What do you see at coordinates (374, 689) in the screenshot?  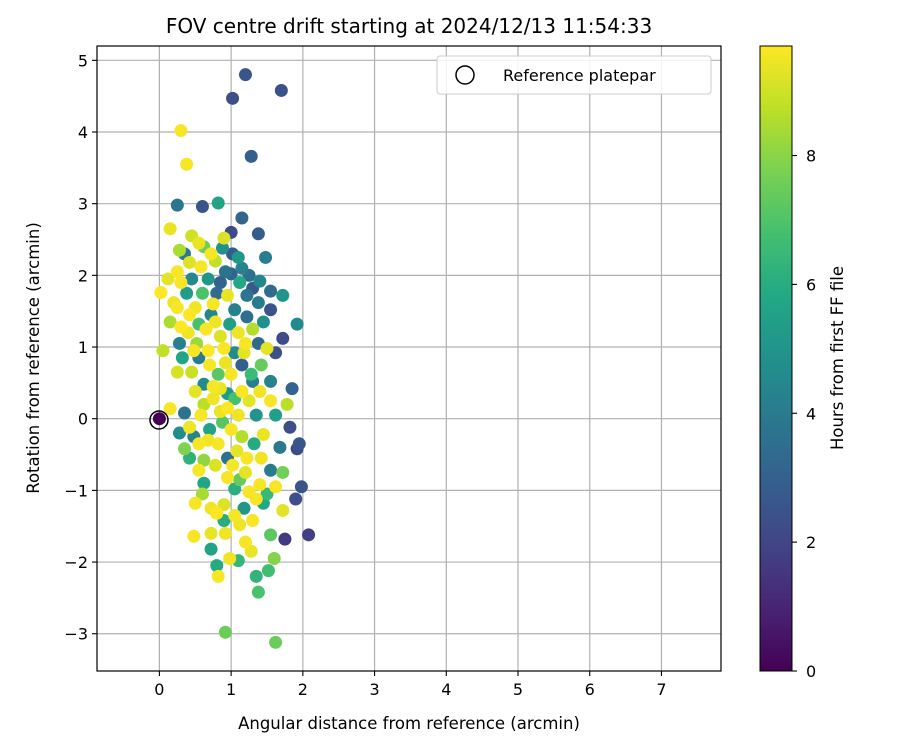 I see `x-tick-label: 3` at bounding box center [374, 689].